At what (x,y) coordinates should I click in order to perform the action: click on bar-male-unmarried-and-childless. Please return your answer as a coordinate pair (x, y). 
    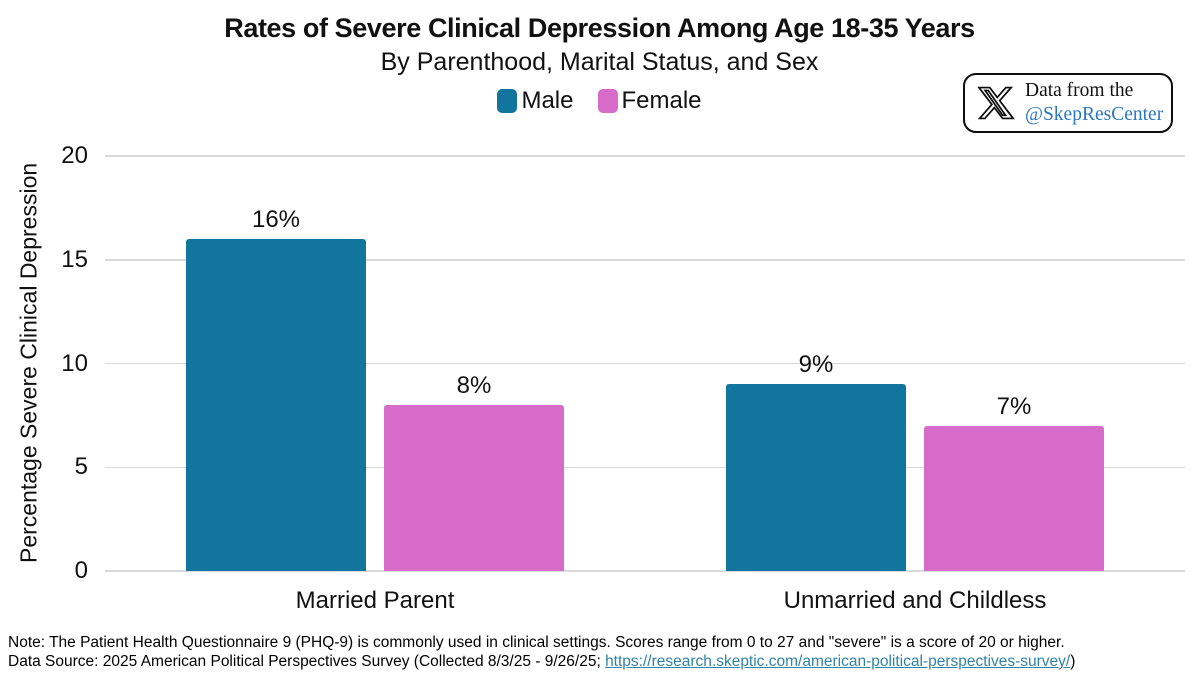
    Looking at the image, I should click on (816, 477).